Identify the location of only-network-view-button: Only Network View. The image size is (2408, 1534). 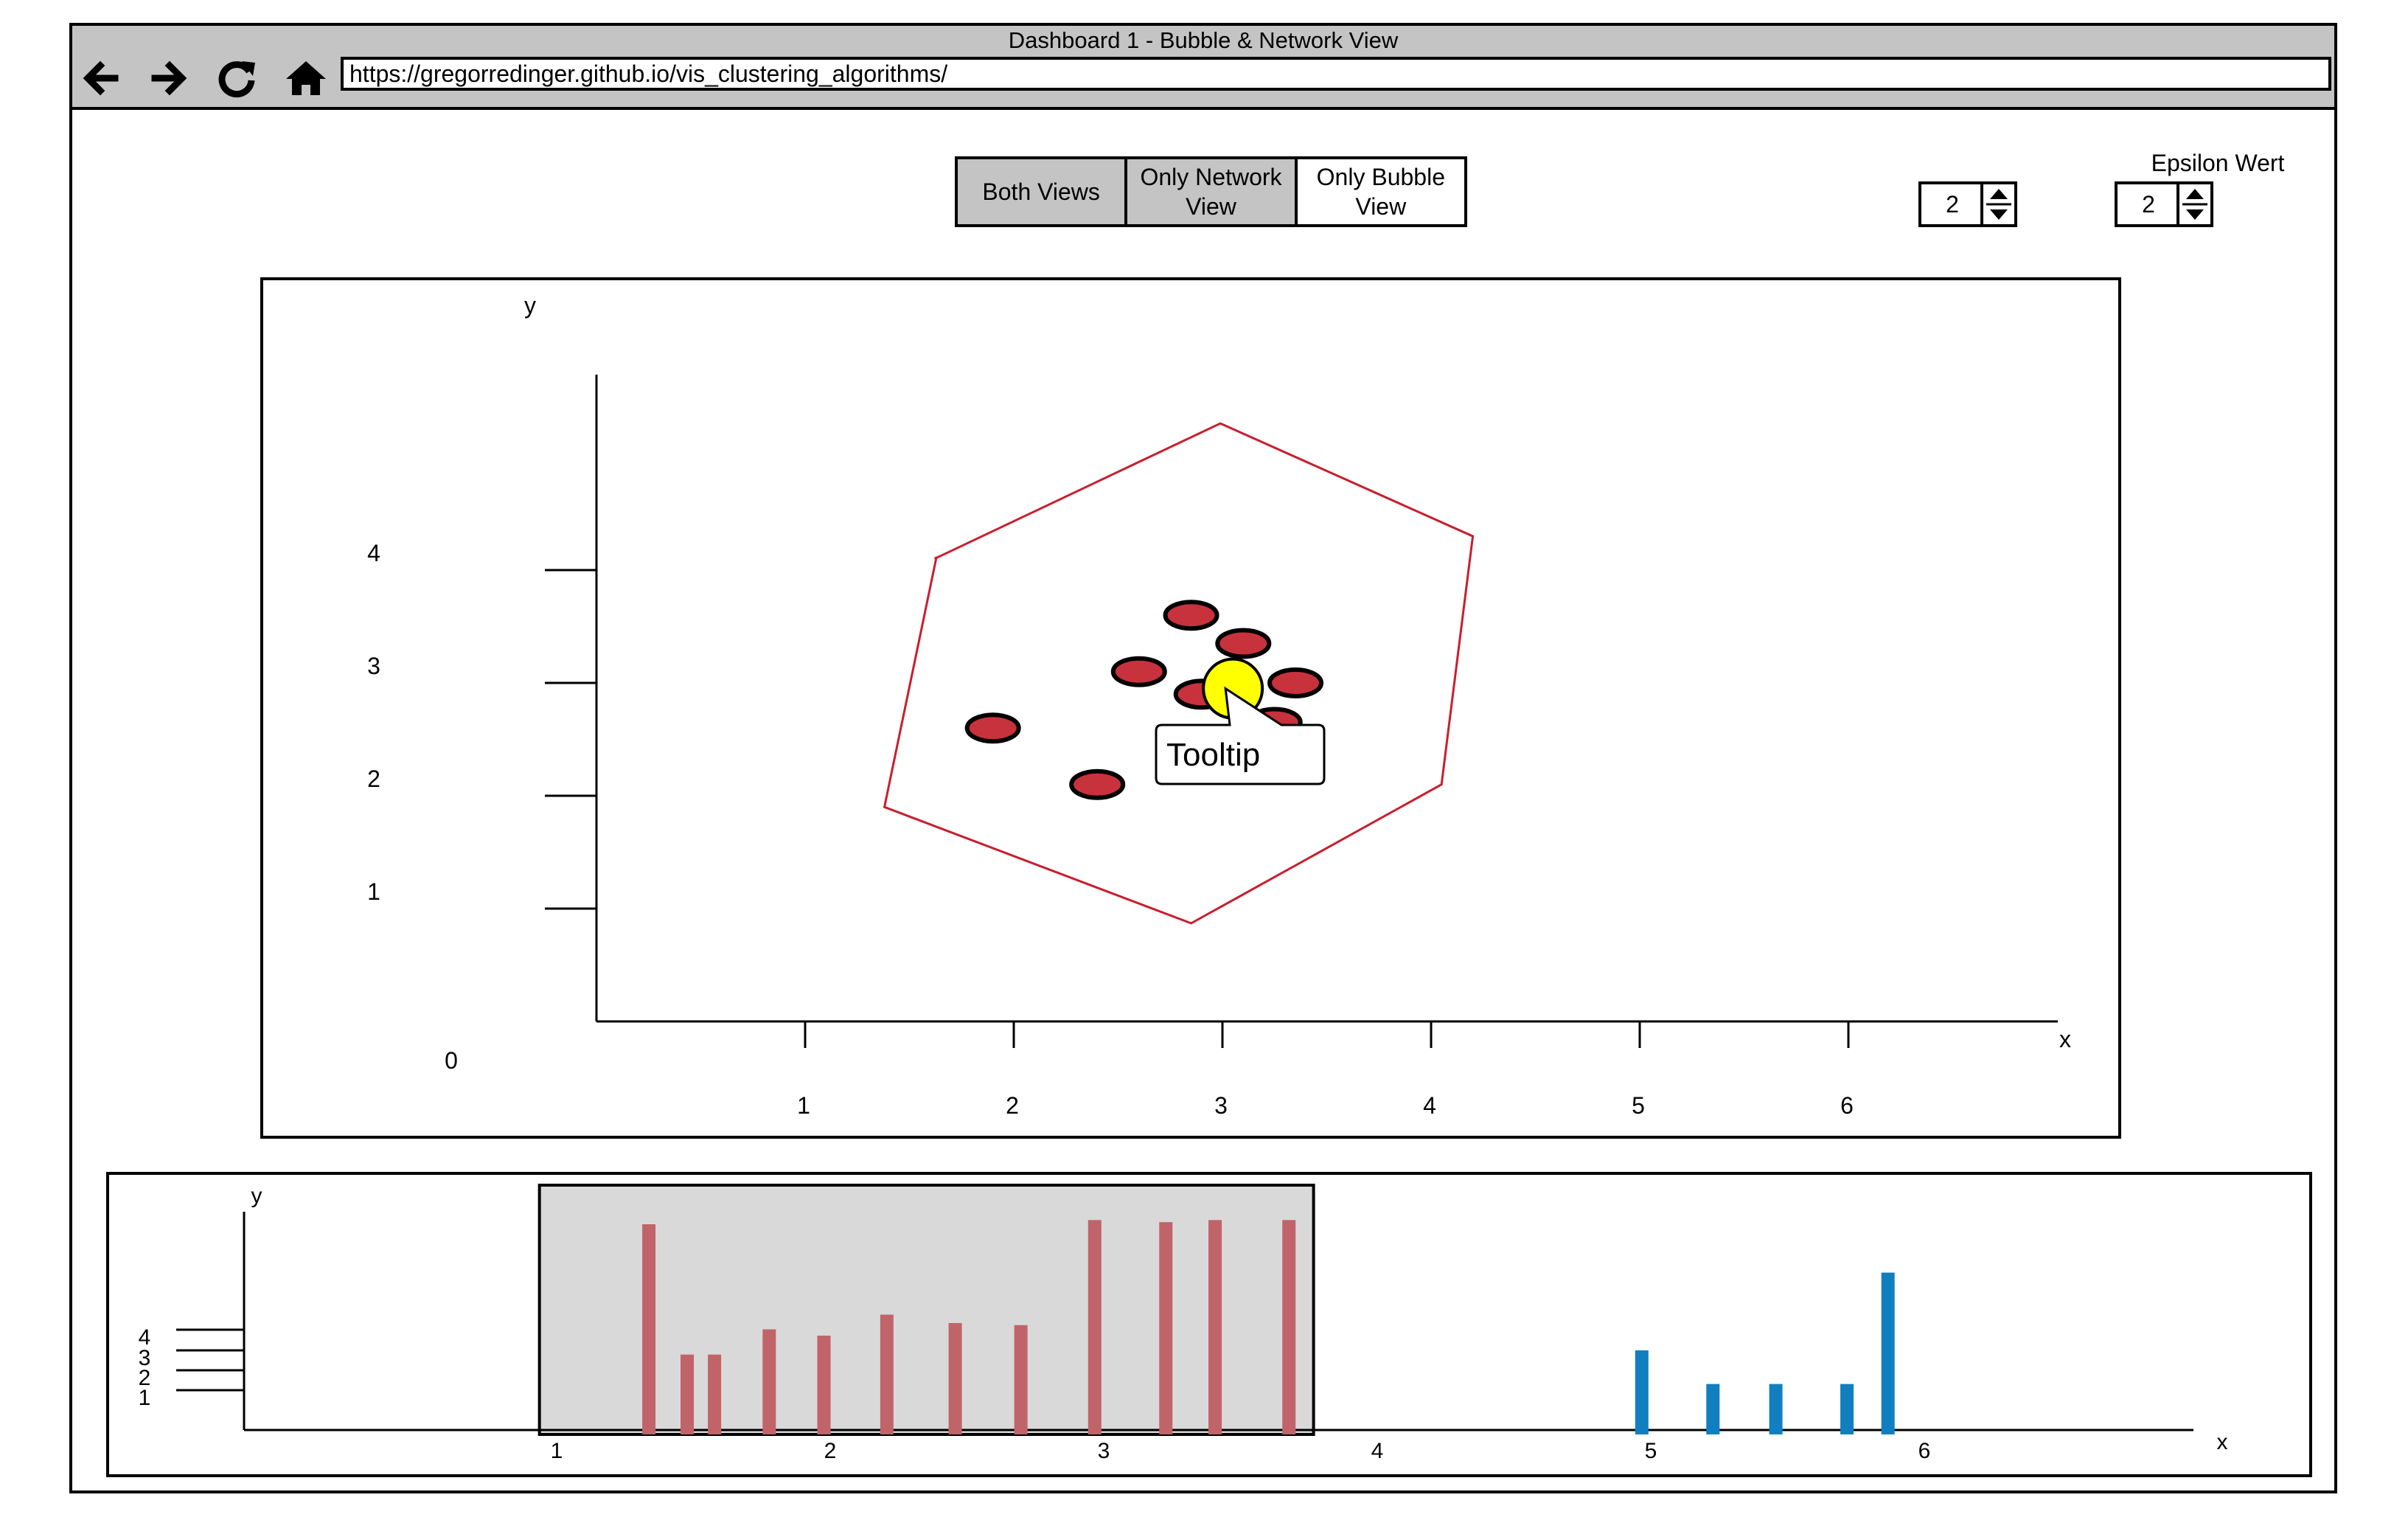
(1212, 192).